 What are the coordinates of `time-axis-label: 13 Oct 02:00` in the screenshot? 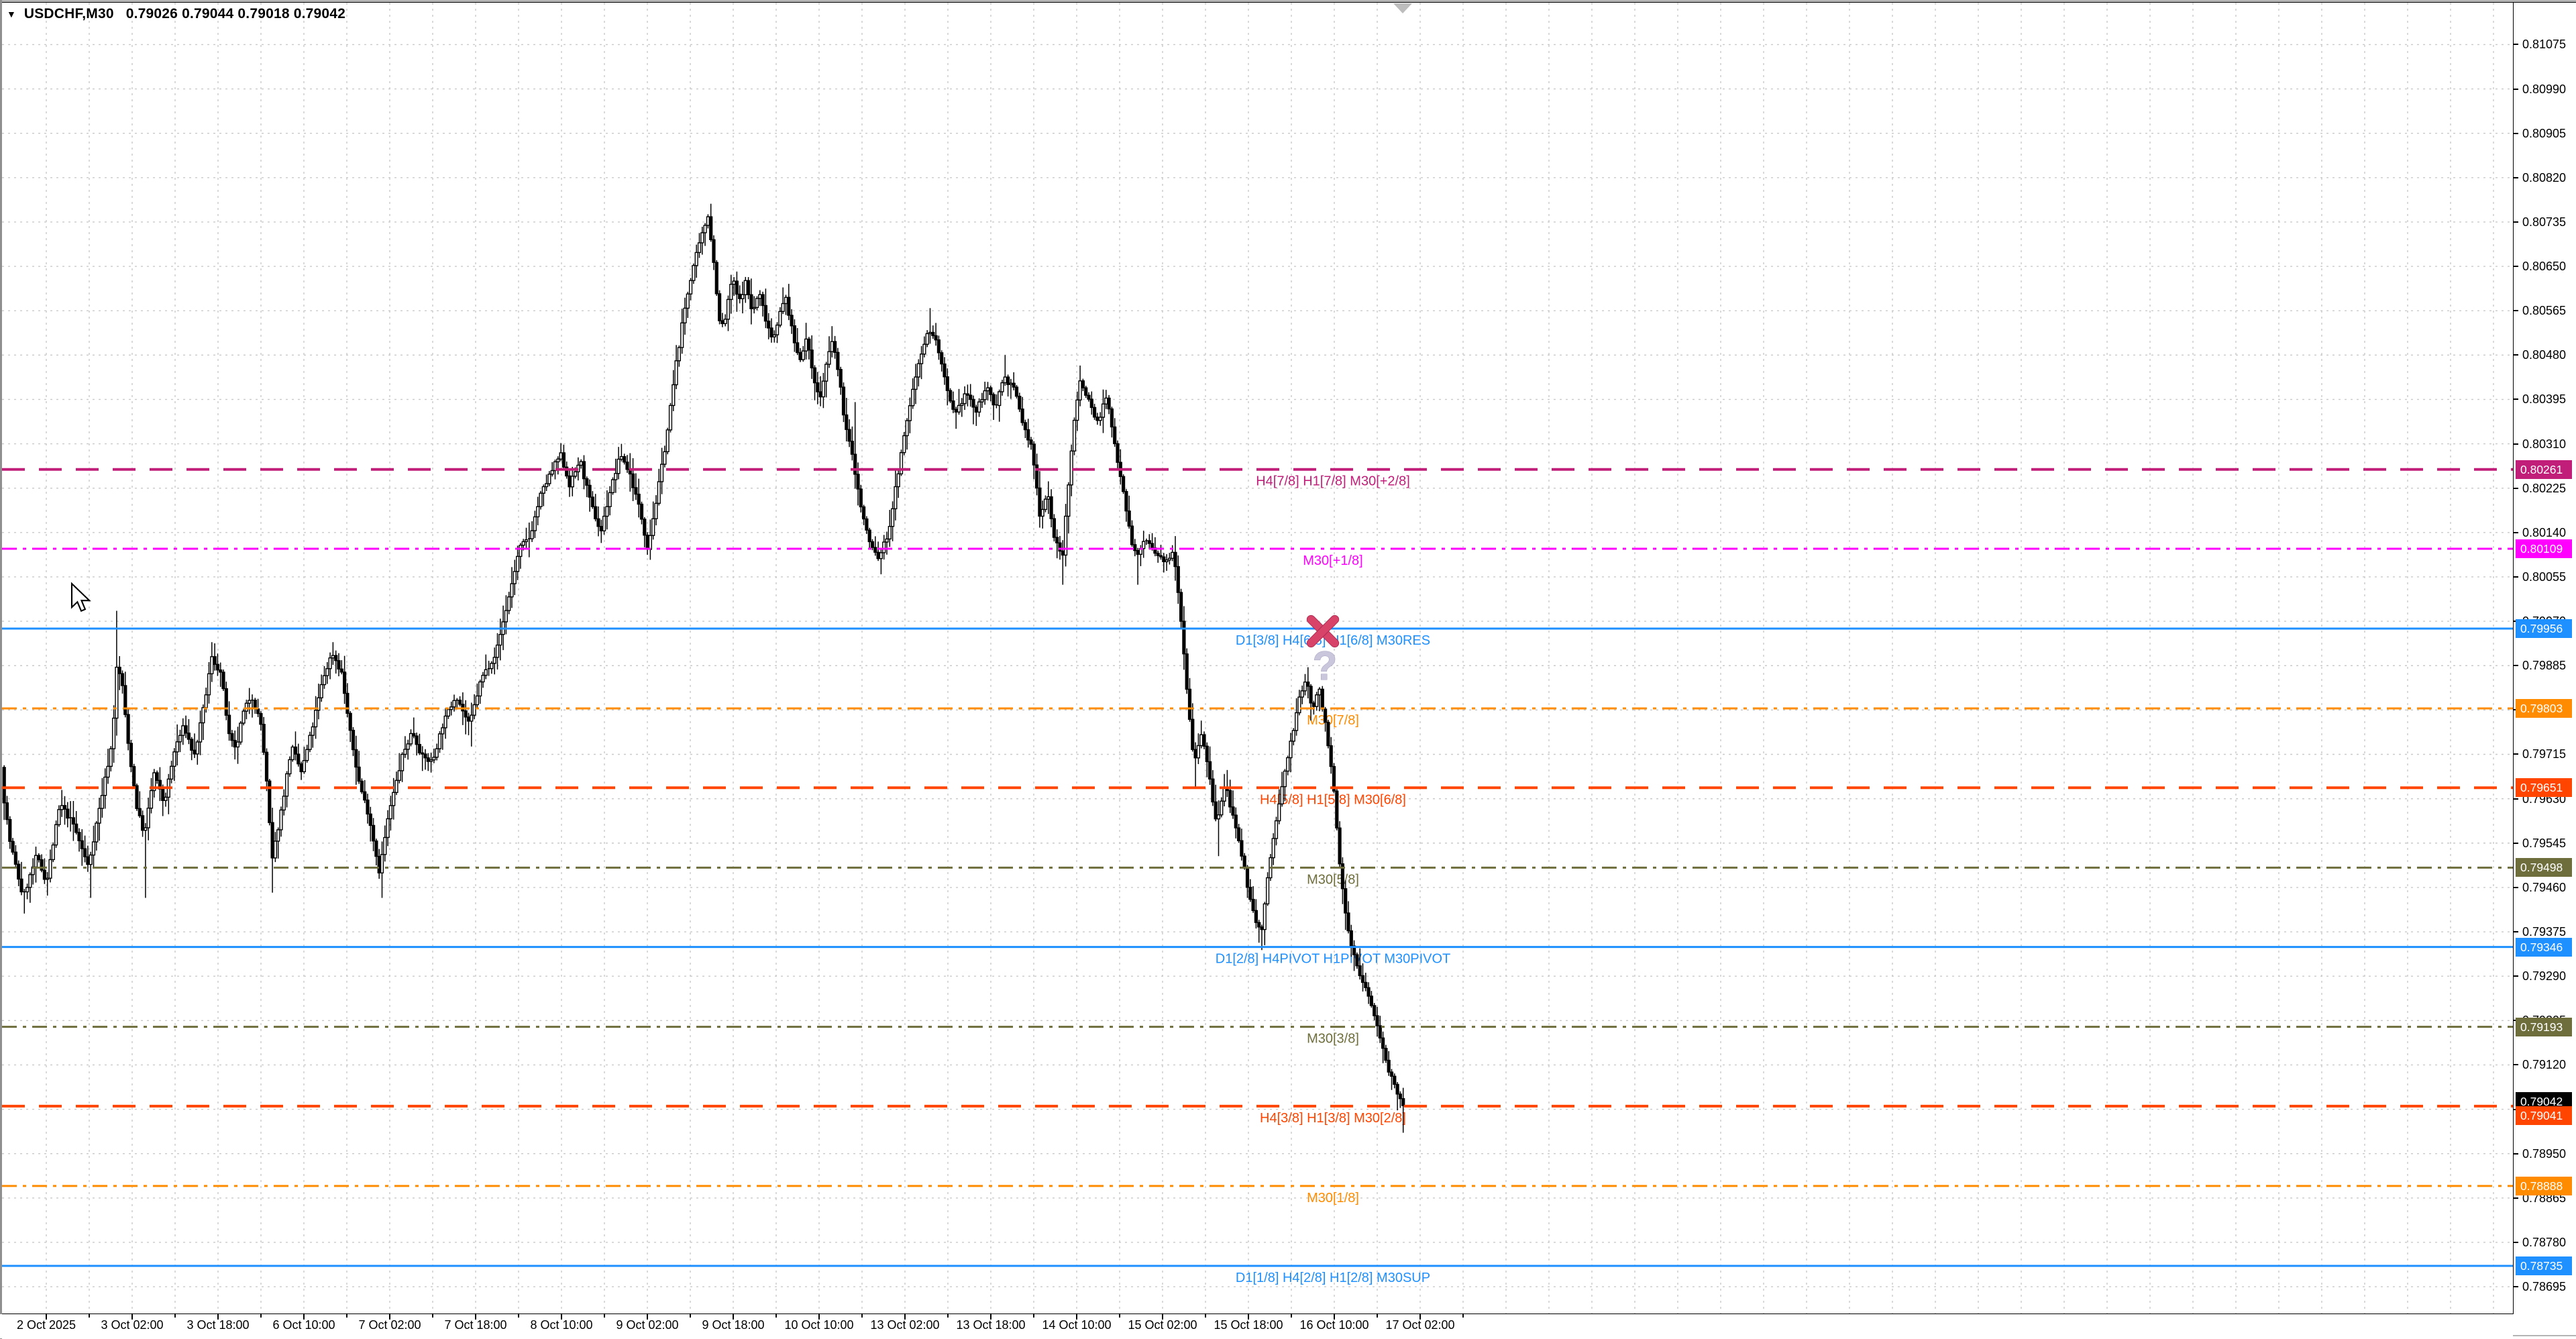 It's located at (905, 1325).